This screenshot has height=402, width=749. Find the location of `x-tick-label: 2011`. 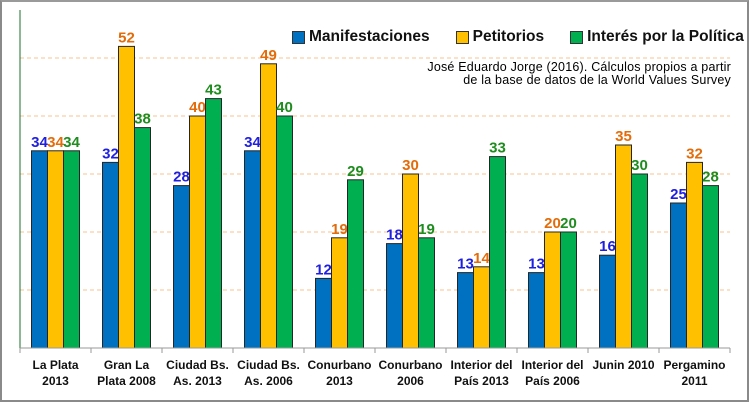

x-tick-label: 2011 is located at coordinates (694, 381).